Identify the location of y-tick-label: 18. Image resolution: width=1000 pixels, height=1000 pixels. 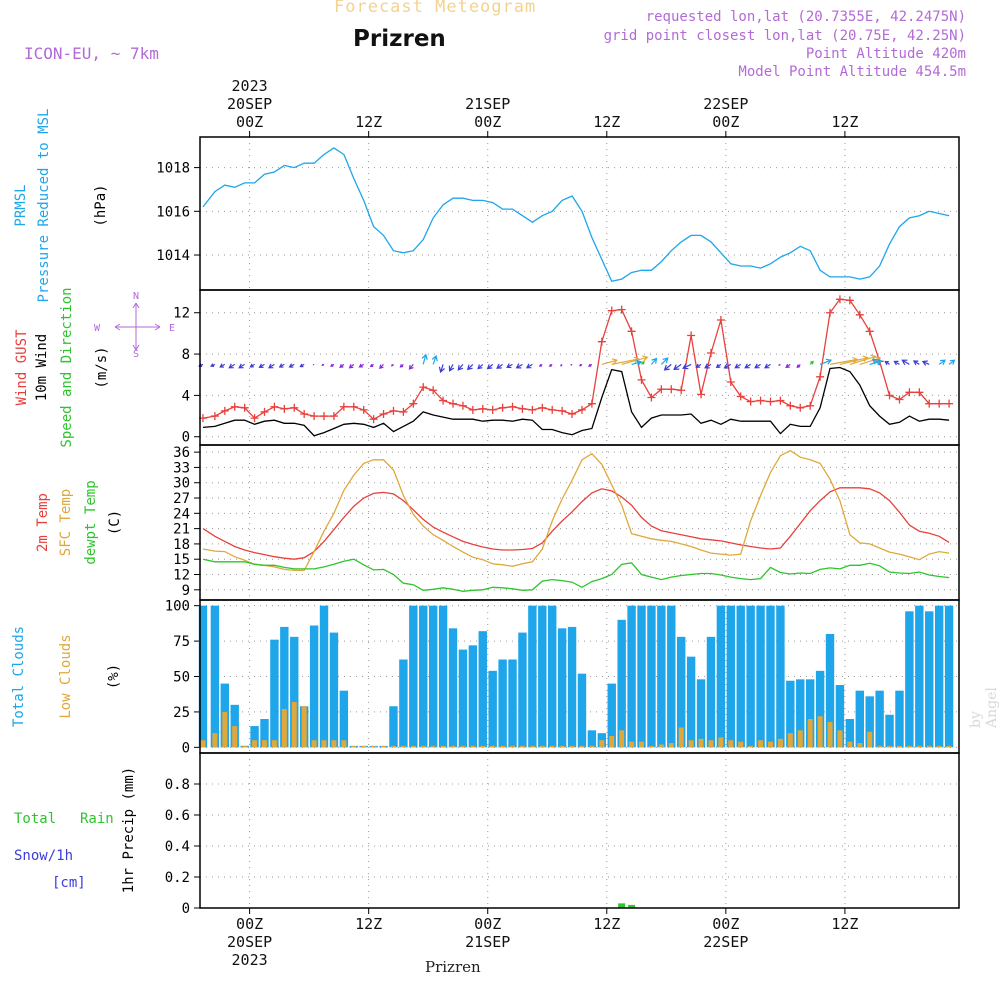
(181, 545).